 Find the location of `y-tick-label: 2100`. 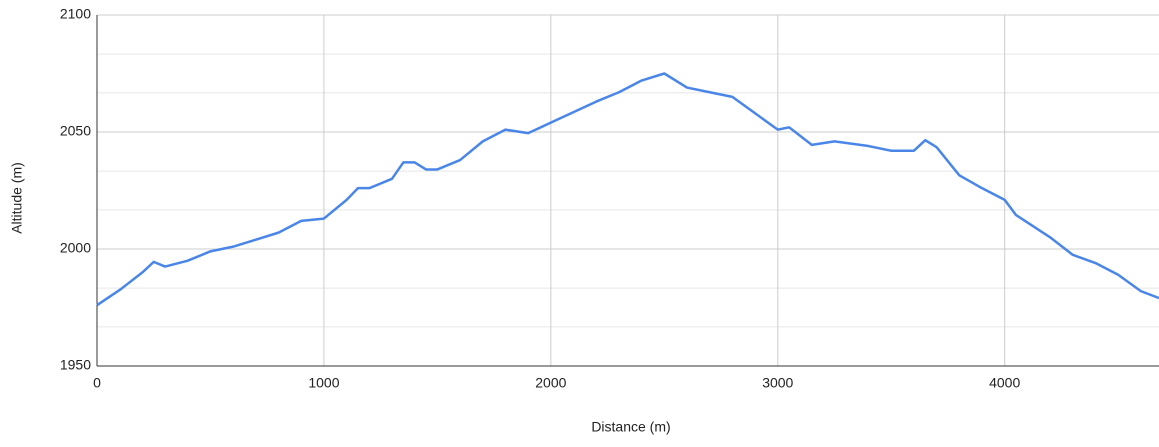

y-tick-label: 2100 is located at coordinates (75, 14).